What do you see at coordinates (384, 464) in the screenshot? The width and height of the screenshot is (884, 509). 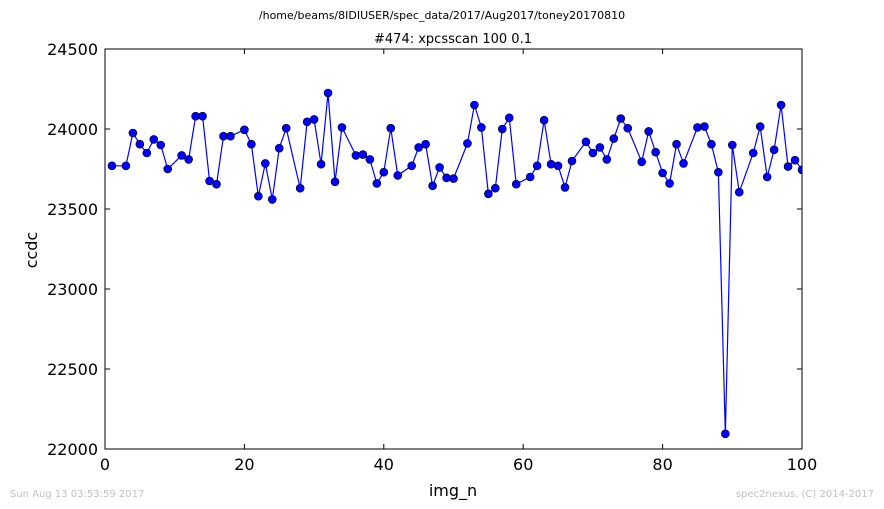 I see `x-tick-label: 40` at bounding box center [384, 464].